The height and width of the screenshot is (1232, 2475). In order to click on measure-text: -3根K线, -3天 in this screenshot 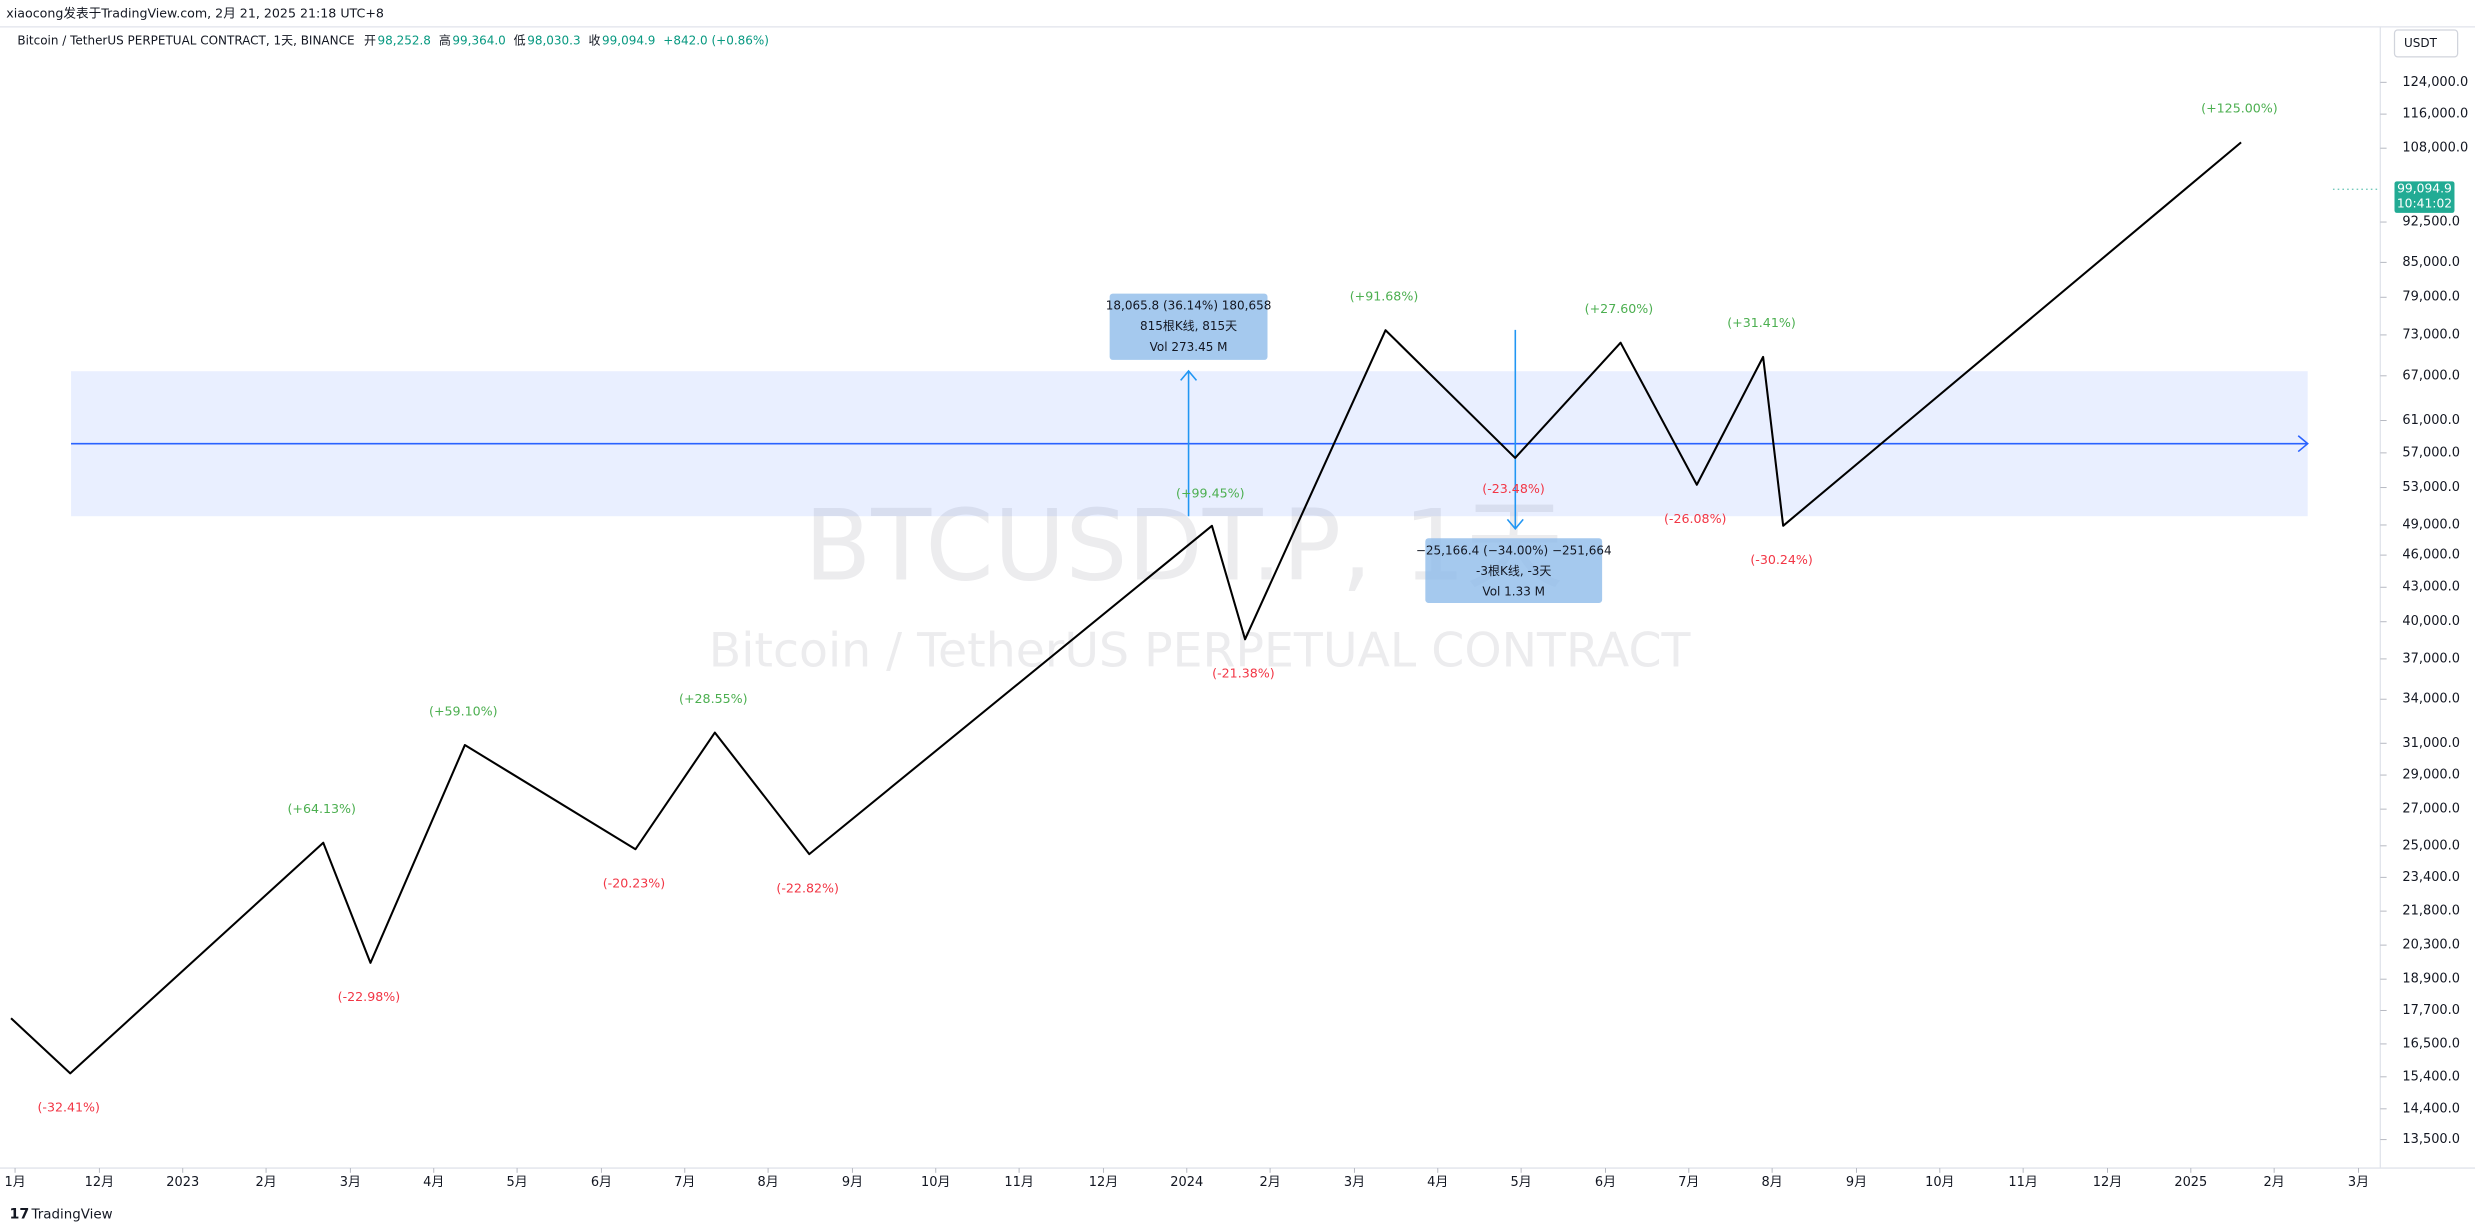, I will do `click(1513, 571)`.